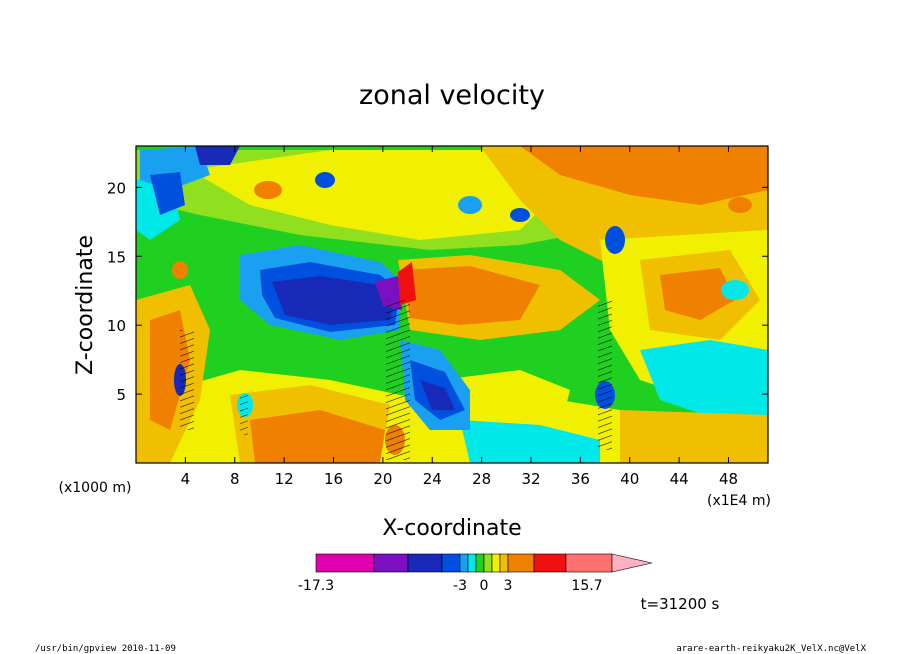 Image resolution: width=904 pixels, height=654 pixels. What do you see at coordinates (382, 479) in the screenshot?
I see `x-tick-label: 20` at bounding box center [382, 479].